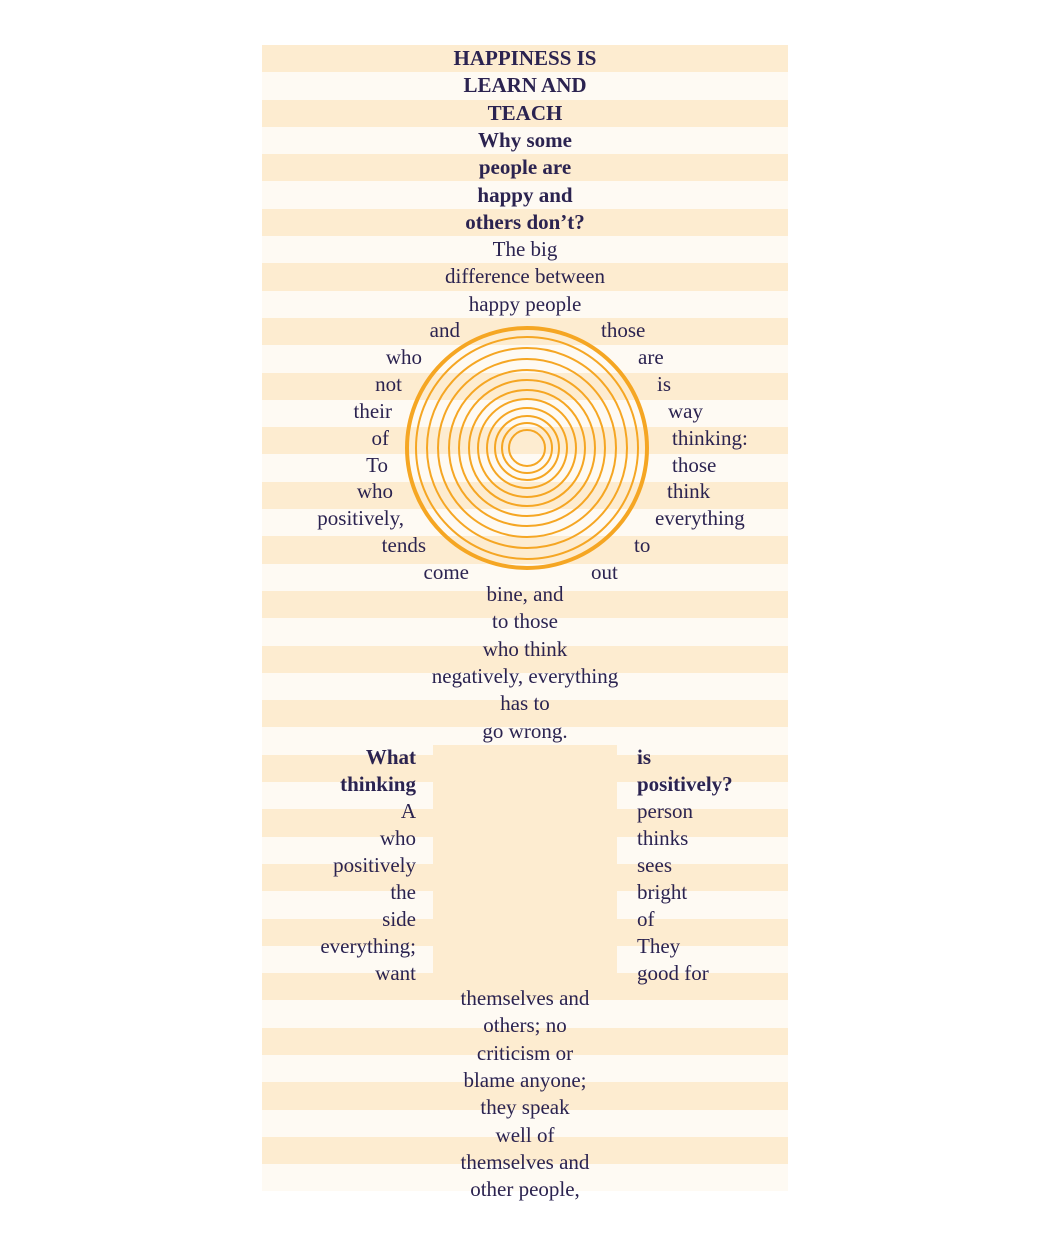  Describe the element at coordinates (360, 518) in the screenshot. I see `ring-word-left: positively,` at that location.